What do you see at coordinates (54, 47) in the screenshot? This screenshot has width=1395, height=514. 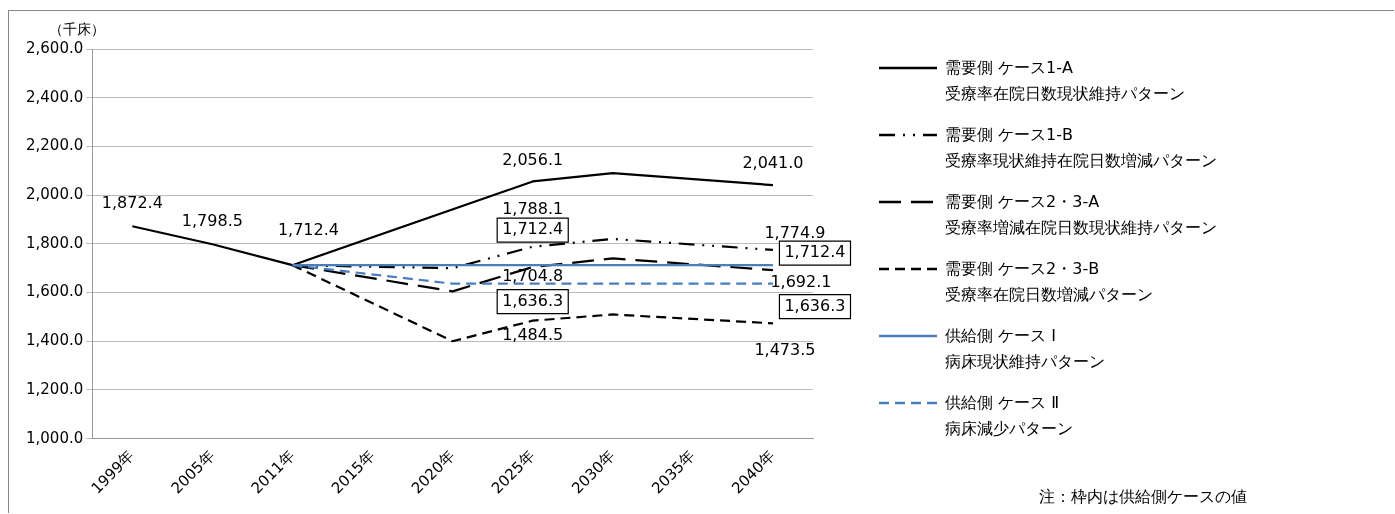 I see `y-tick-label: 2,600.0` at bounding box center [54, 47].